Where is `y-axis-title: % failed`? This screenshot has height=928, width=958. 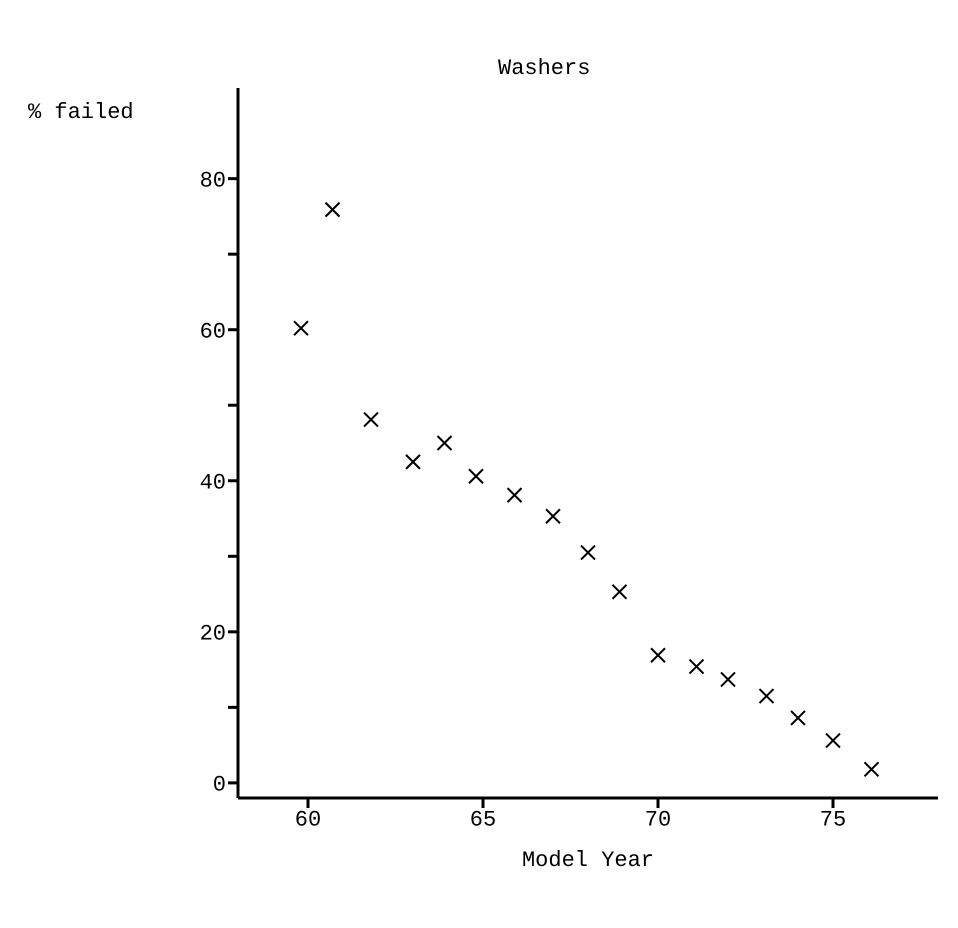
y-axis-title: % failed is located at coordinates (81, 112).